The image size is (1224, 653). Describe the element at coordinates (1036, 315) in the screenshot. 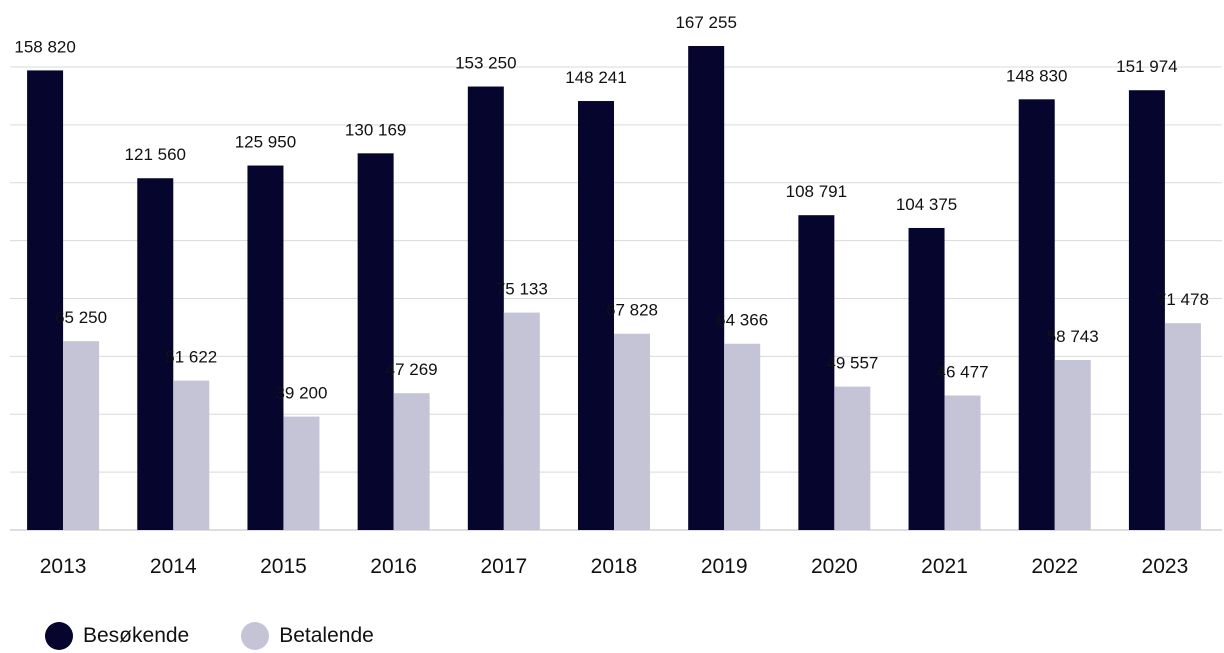

I see `bar-besokende-2022` at that location.